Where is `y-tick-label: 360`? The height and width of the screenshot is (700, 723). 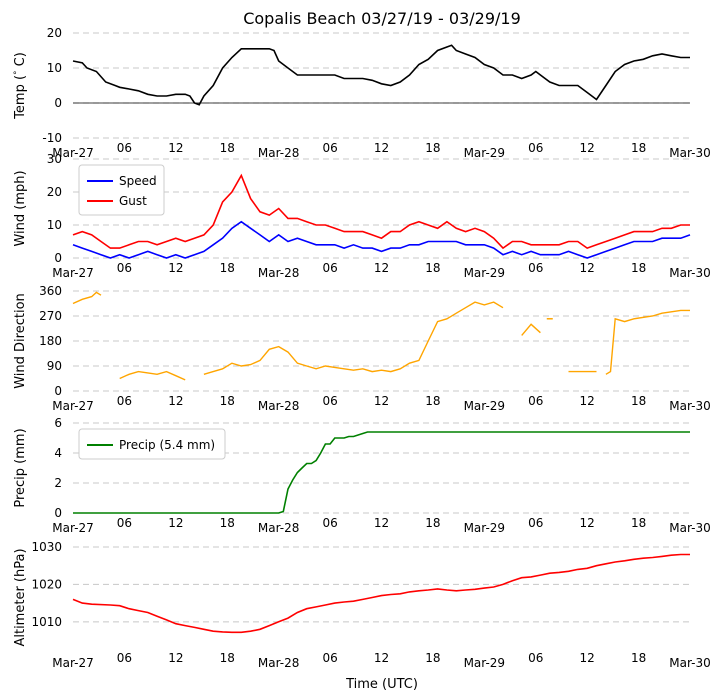
y-tick-label: 360 is located at coordinates (50, 291).